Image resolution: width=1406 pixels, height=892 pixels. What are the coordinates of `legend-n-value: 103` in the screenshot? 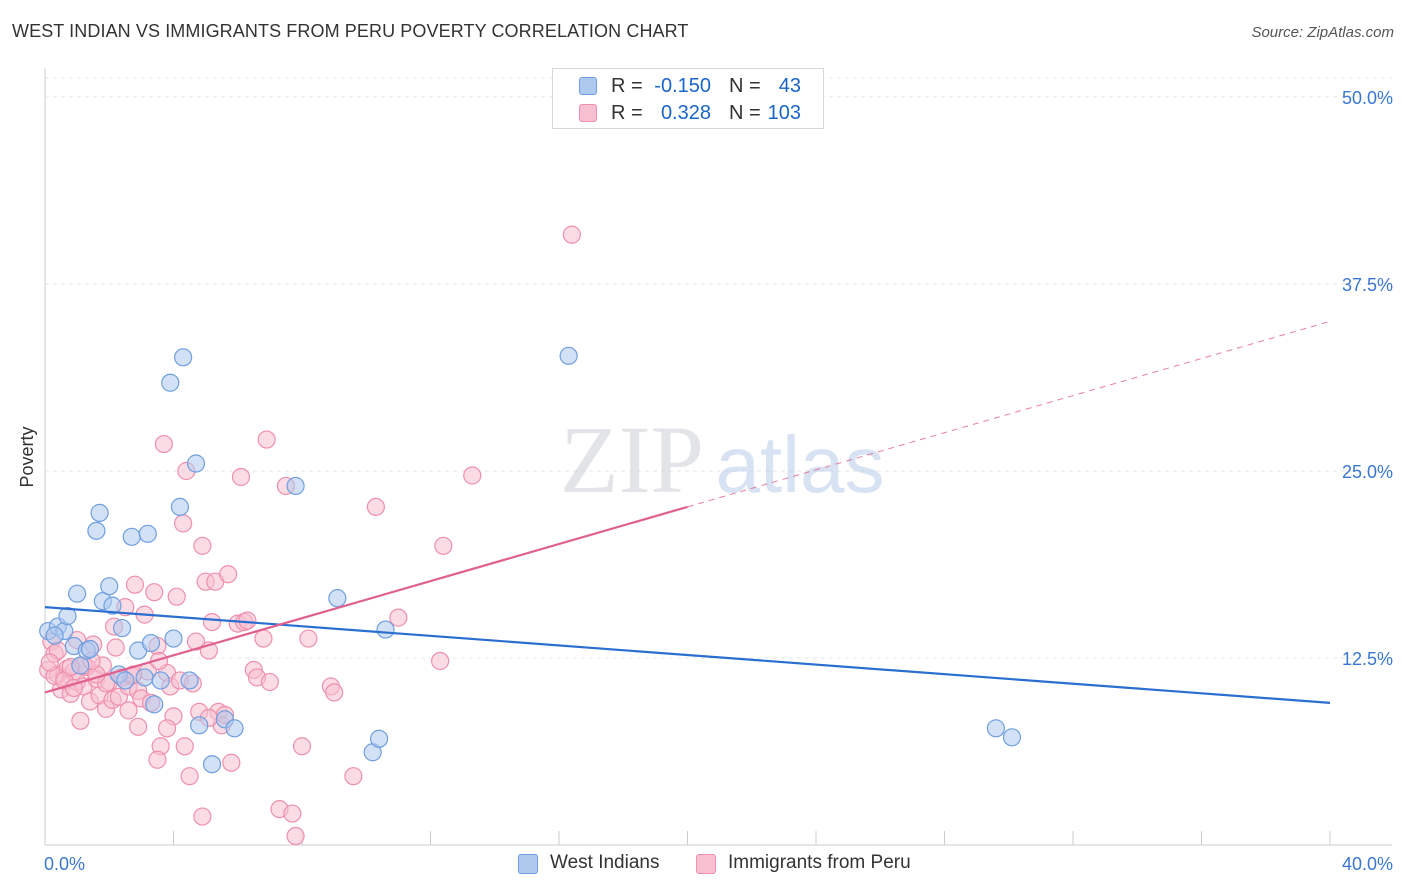 It's located at (784, 113).